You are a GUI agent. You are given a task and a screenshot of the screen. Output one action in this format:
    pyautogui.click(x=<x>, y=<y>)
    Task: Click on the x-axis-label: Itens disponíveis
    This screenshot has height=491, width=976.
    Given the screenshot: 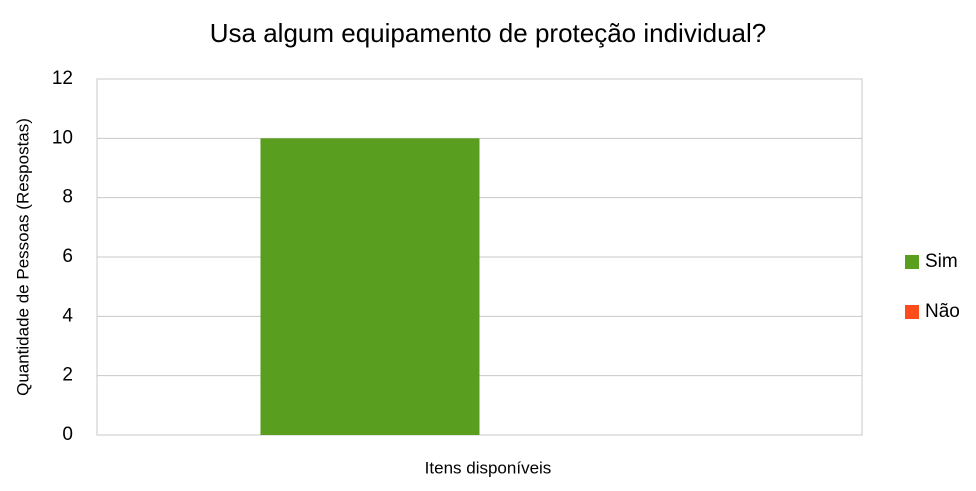 What is the action you would take?
    pyautogui.click(x=488, y=467)
    